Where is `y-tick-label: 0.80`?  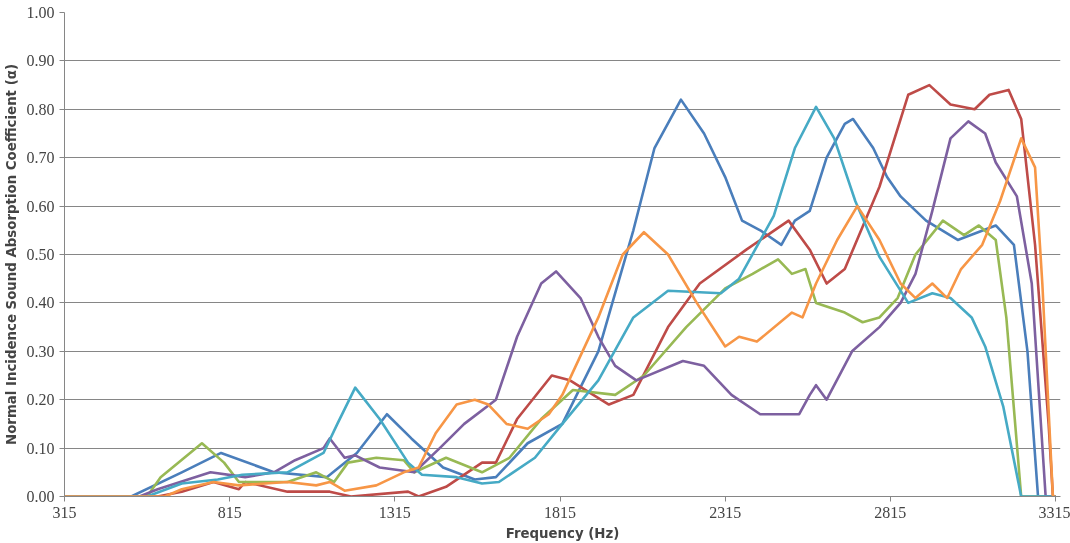
y-tick-label: 0.80 is located at coordinates (40, 109).